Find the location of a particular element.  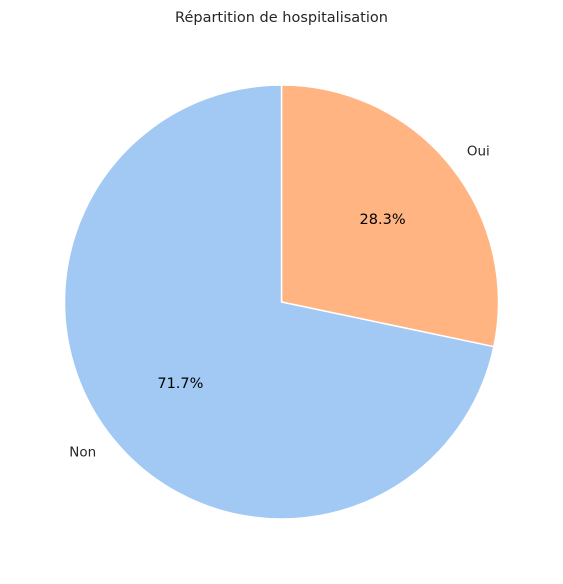

slice-label-non: Non is located at coordinates (82, 452).